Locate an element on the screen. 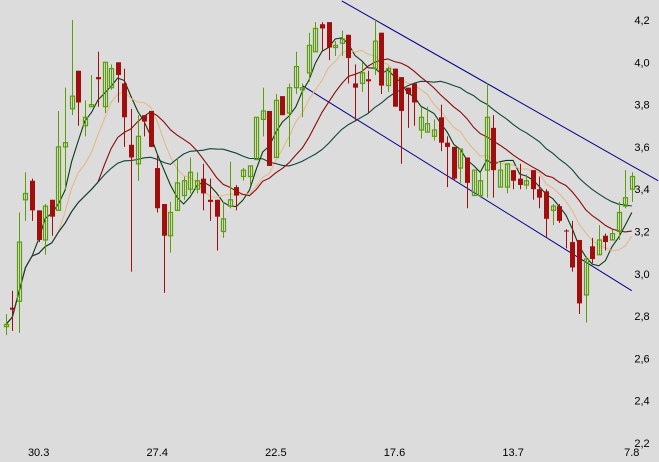  x-tick-label: 22.5 is located at coordinates (275, 453).